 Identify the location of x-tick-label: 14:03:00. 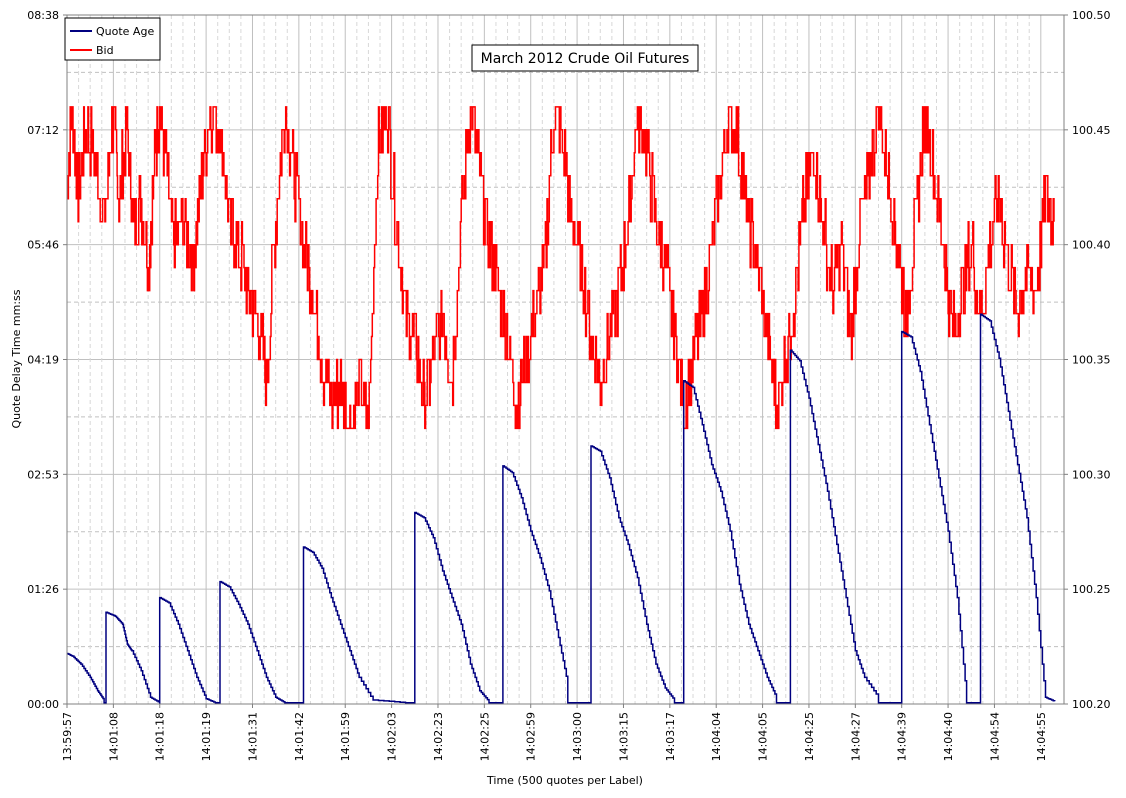
(577, 736).